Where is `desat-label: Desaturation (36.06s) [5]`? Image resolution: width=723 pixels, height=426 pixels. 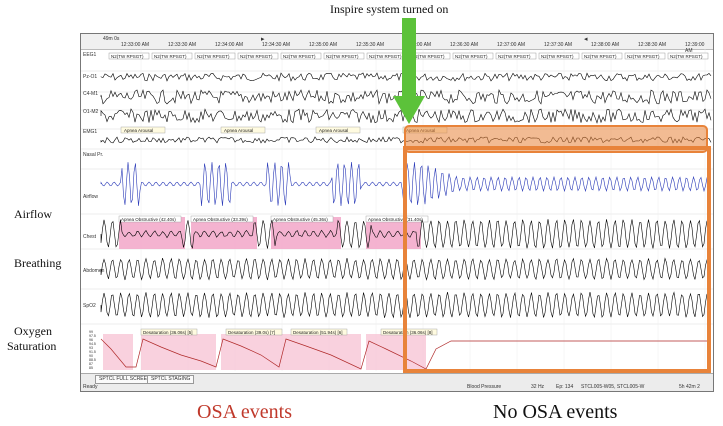 desat-label: Desaturation (36.06s) [5] is located at coordinates (168, 332).